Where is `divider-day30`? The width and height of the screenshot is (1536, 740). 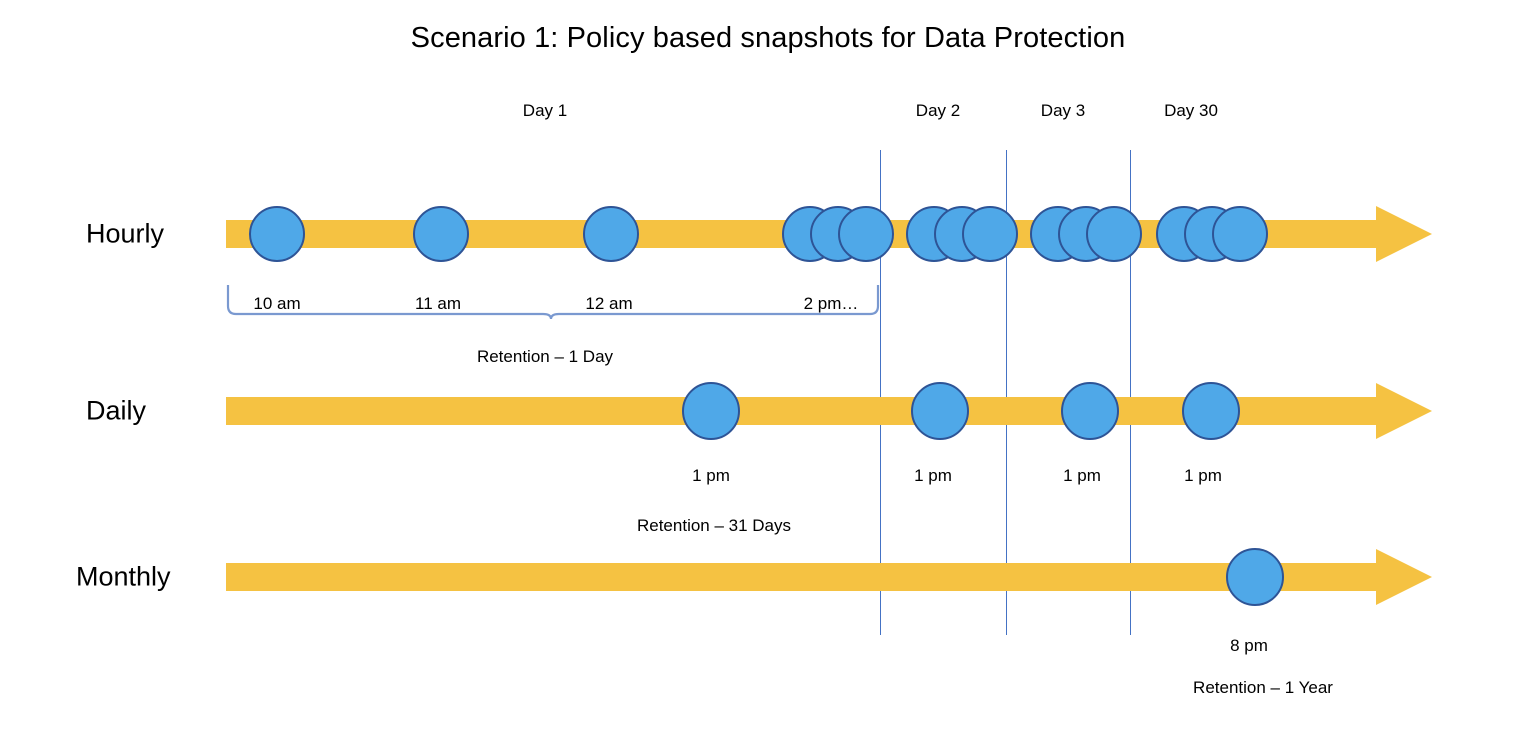 divider-day30 is located at coordinates (1130, 392).